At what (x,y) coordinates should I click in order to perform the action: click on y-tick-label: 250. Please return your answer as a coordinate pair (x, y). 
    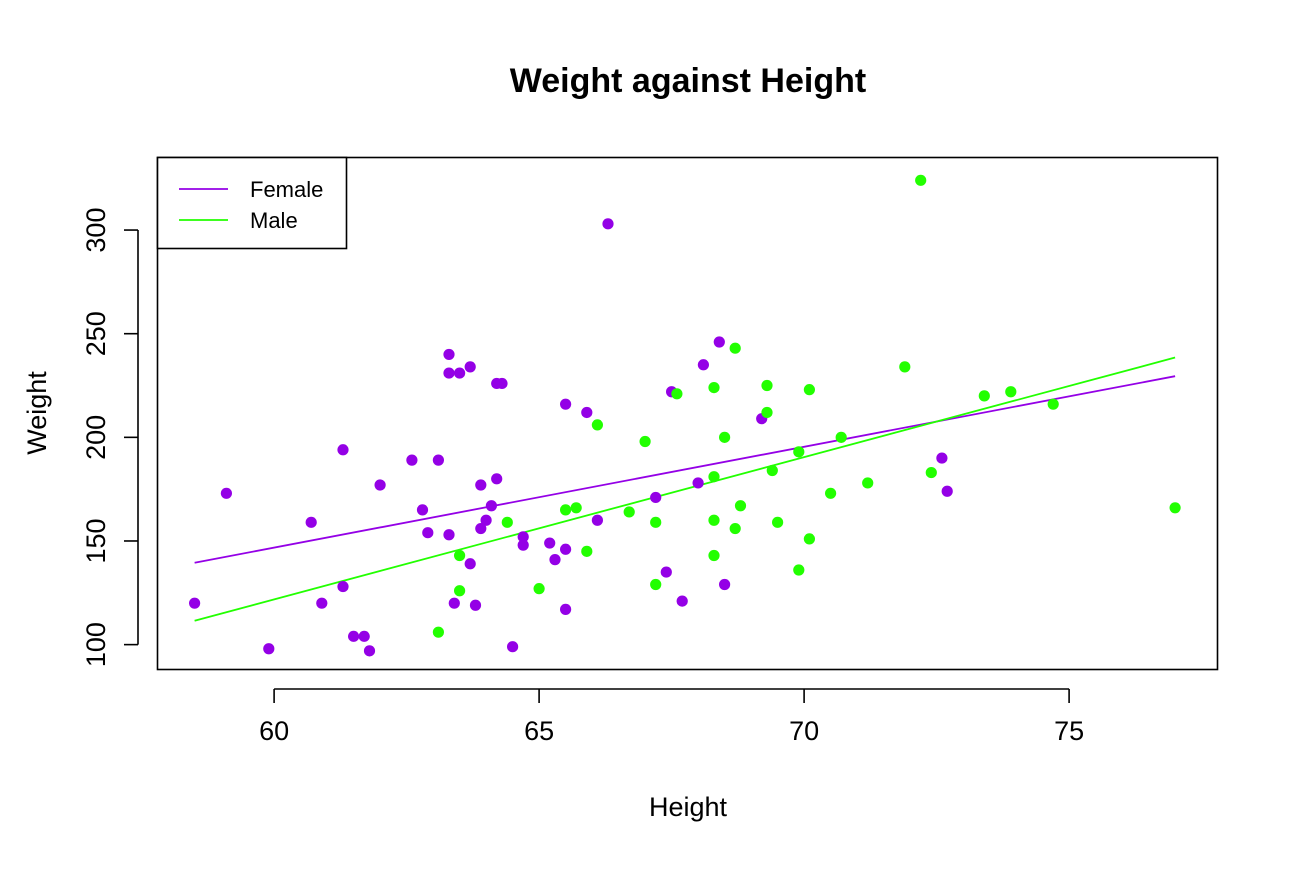
    Looking at the image, I should click on (96, 333).